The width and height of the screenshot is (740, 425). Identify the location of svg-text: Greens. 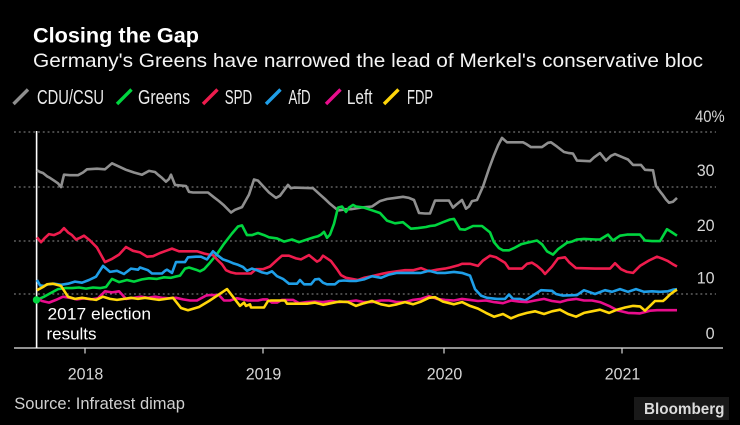
(164, 98).